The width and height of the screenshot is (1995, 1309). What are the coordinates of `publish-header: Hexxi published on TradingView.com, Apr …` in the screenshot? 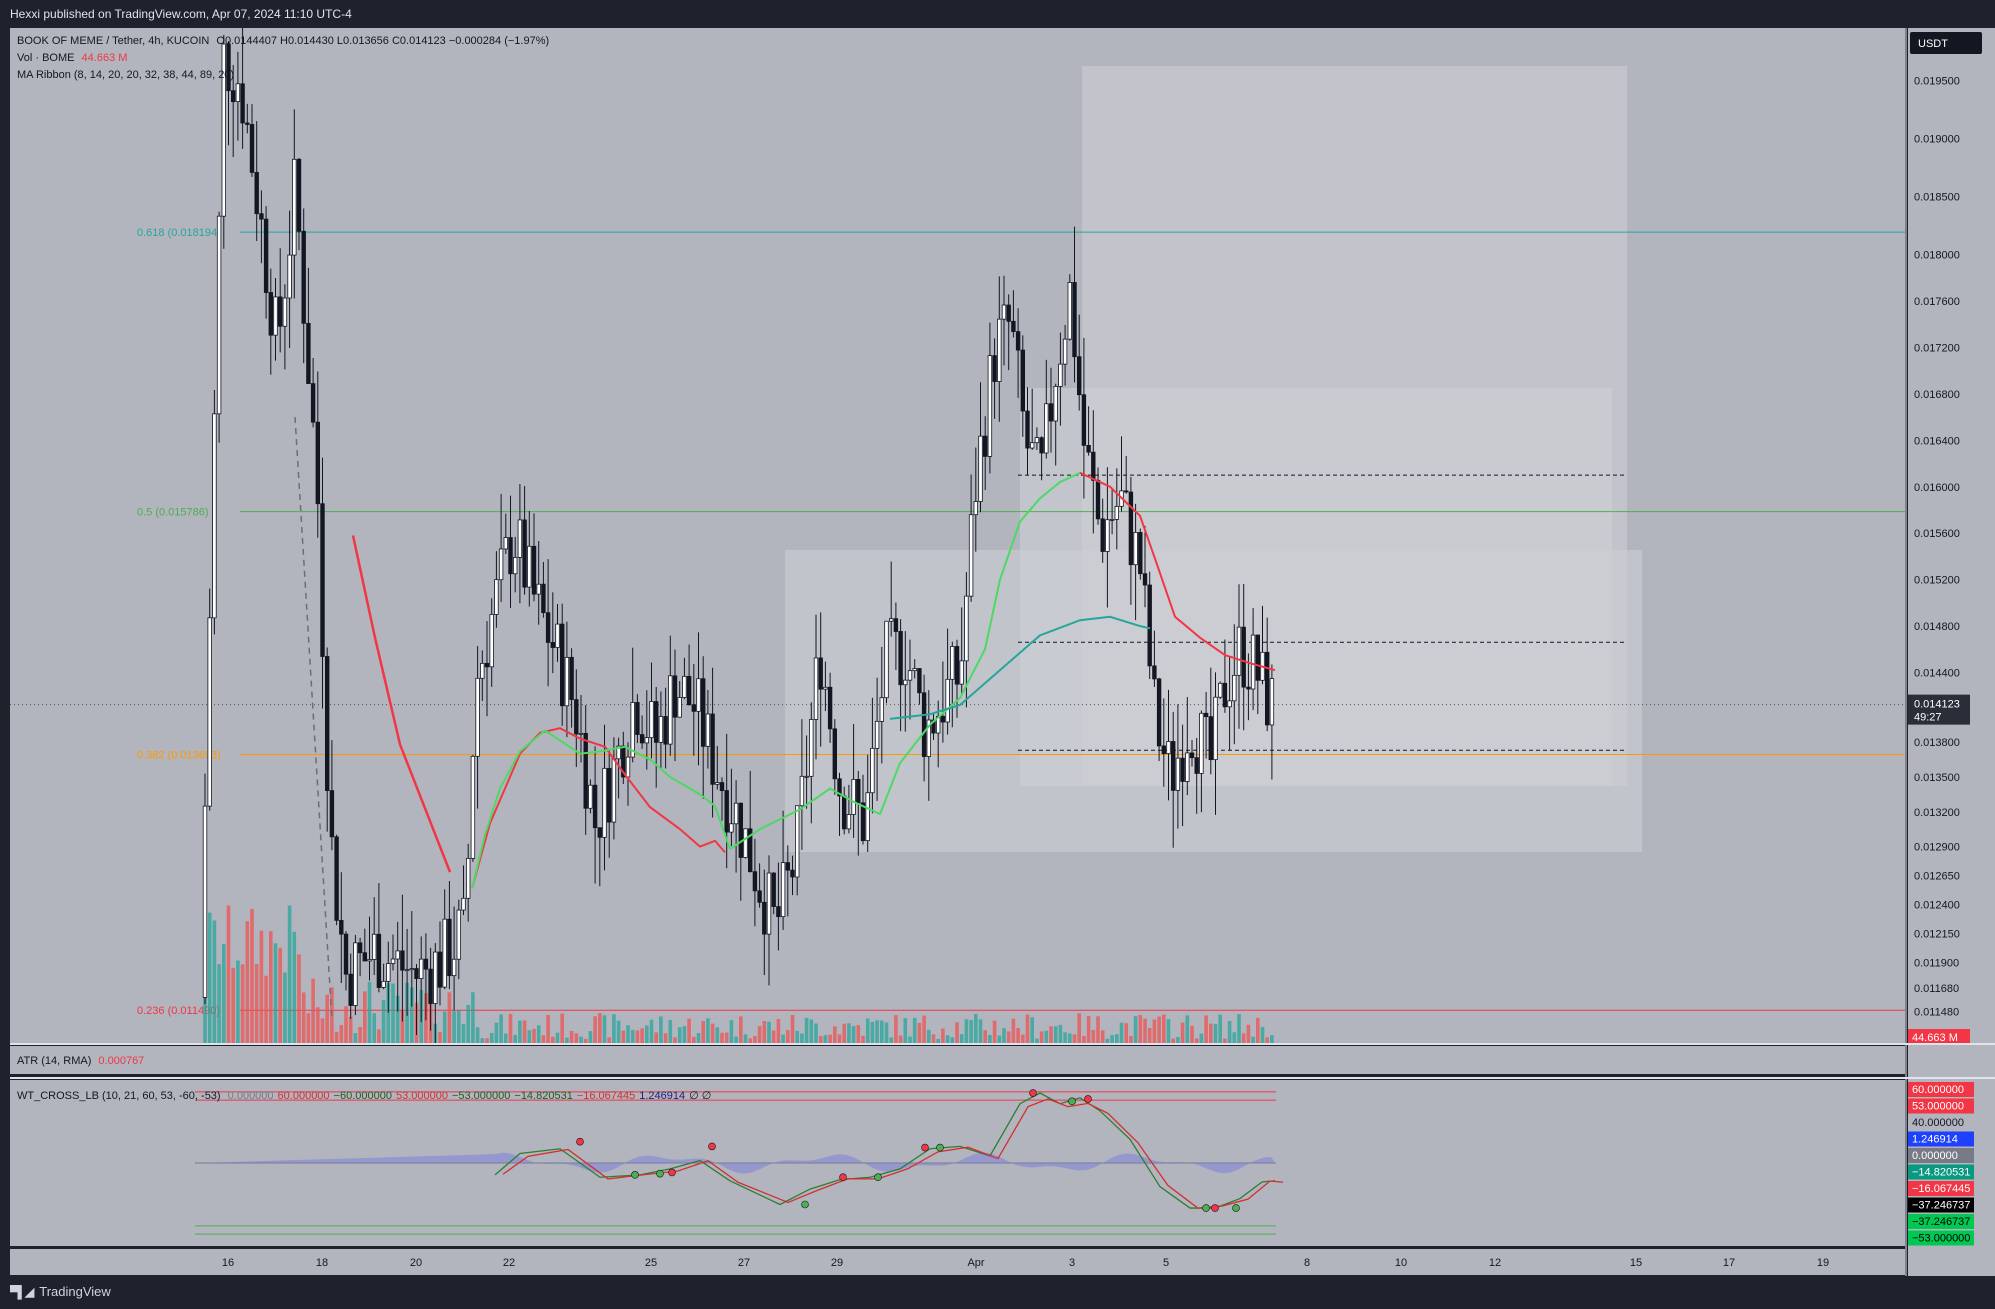 It's located at (997, 14).